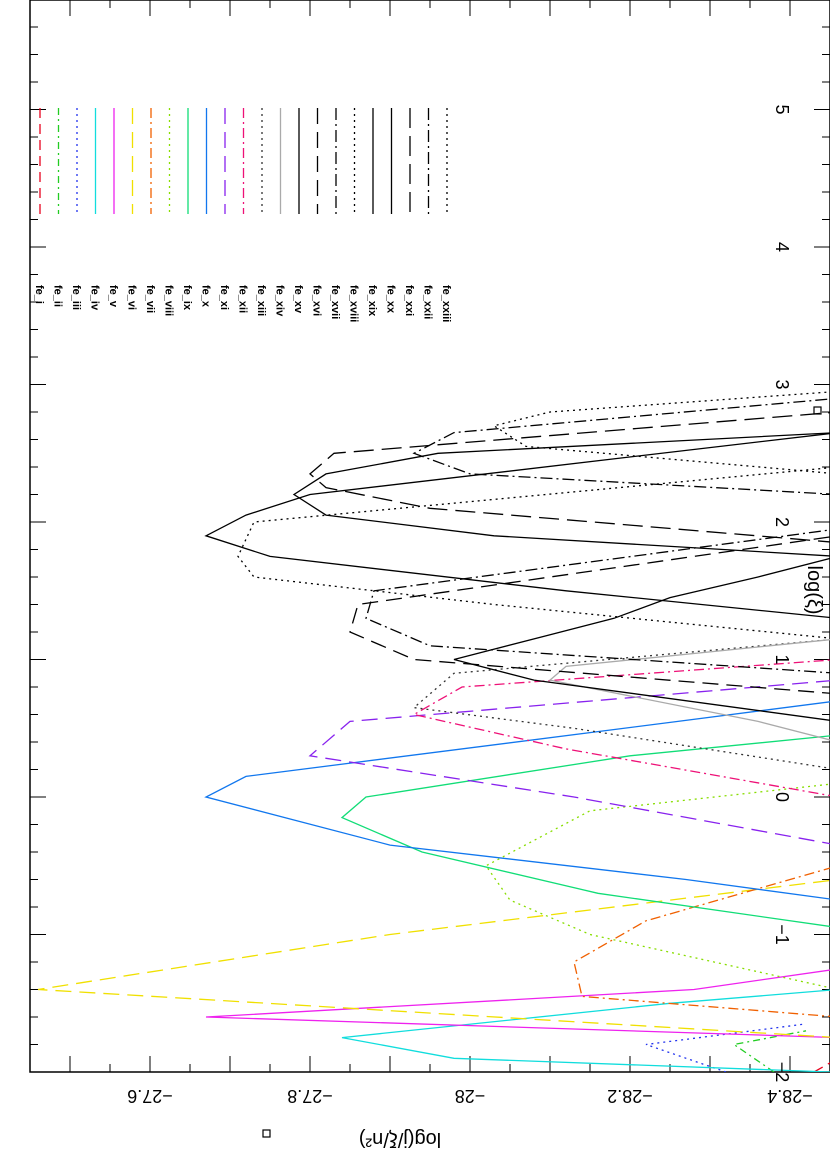 Image resolution: width=830 pixels, height=1149 pixels. I want to click on legend-label-fe-xii: fe_xii, so click(243, 299).